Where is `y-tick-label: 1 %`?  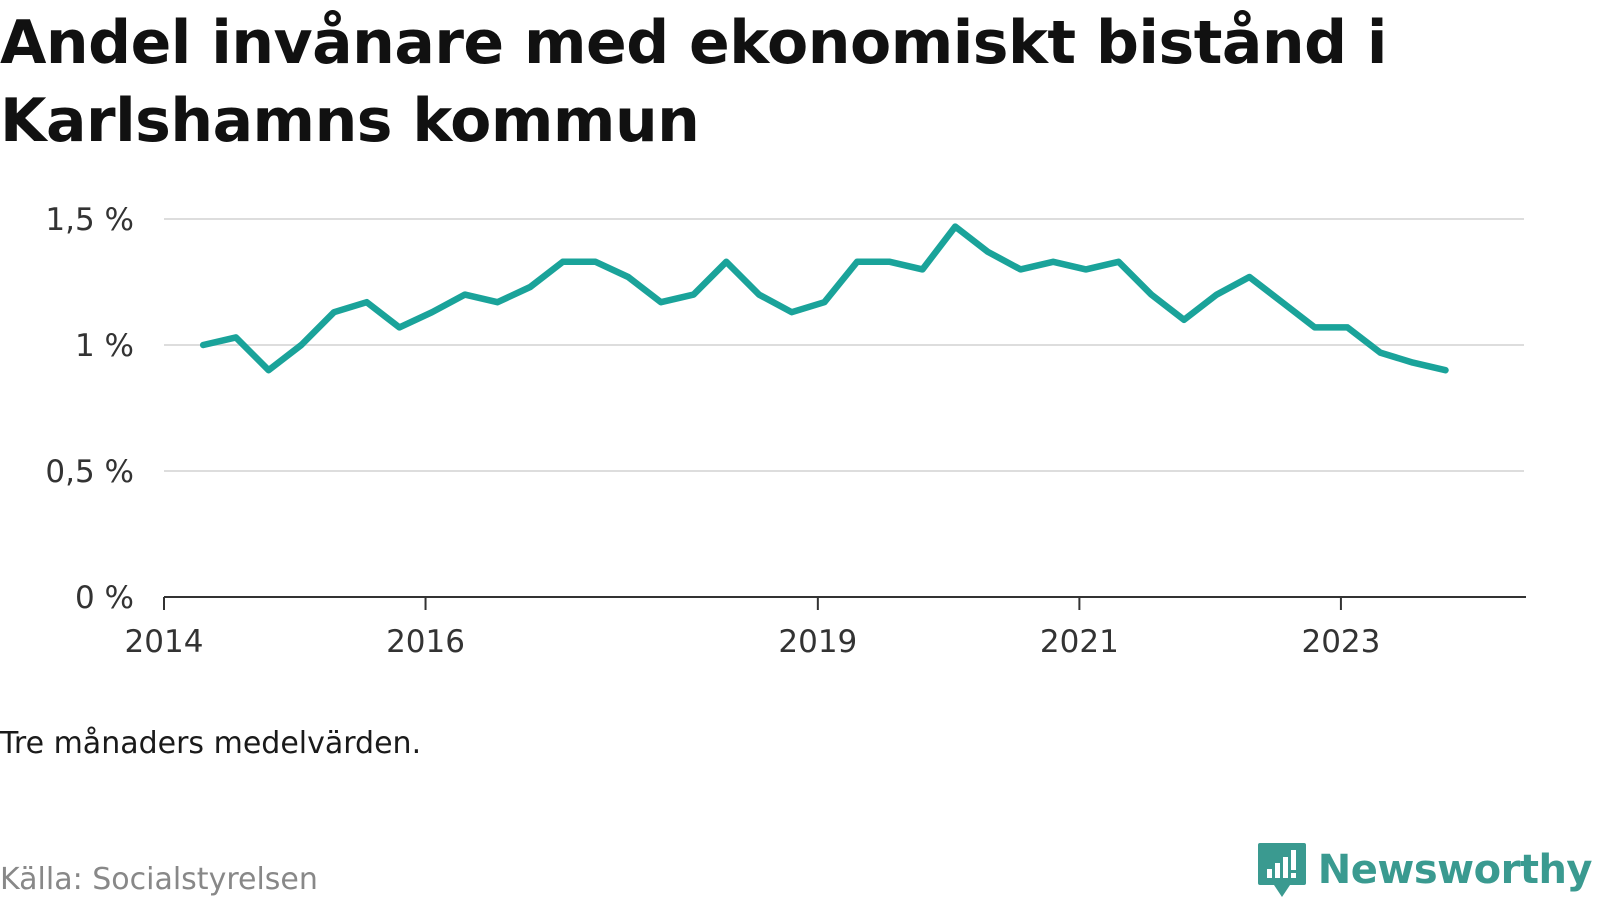 y-tick-label: 1 % is located at coordinates (104, 346).